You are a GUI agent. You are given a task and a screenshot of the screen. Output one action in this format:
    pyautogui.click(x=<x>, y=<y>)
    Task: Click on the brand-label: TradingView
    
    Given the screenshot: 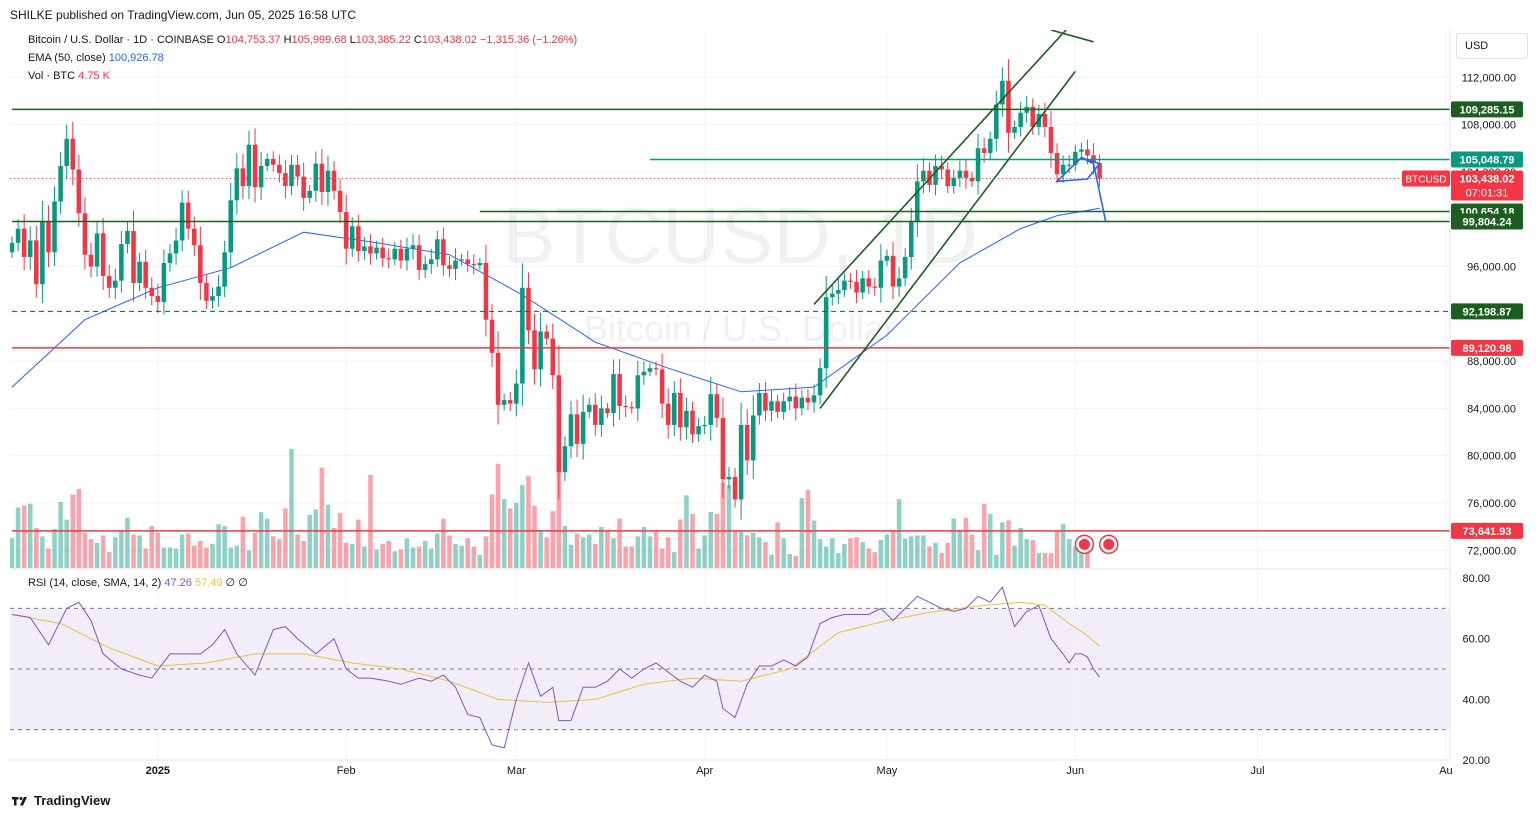 What is the action you would take?
    pyautogui.click(x=72, y=800)
    